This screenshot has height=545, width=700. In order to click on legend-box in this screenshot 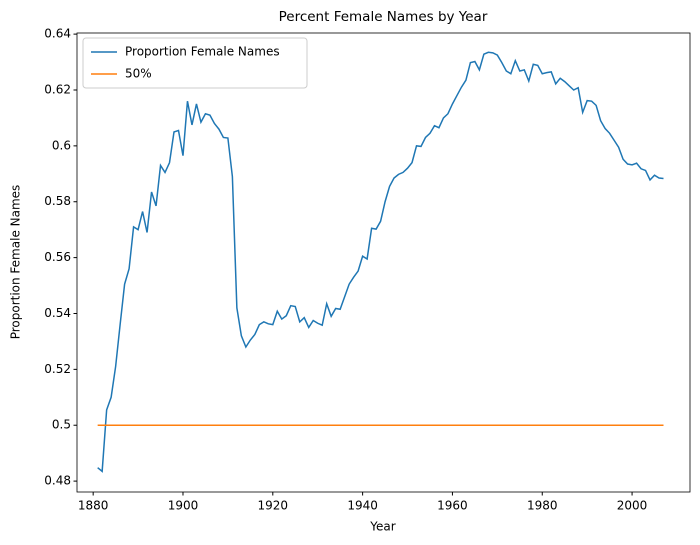, I will do `click(195, 63)`.